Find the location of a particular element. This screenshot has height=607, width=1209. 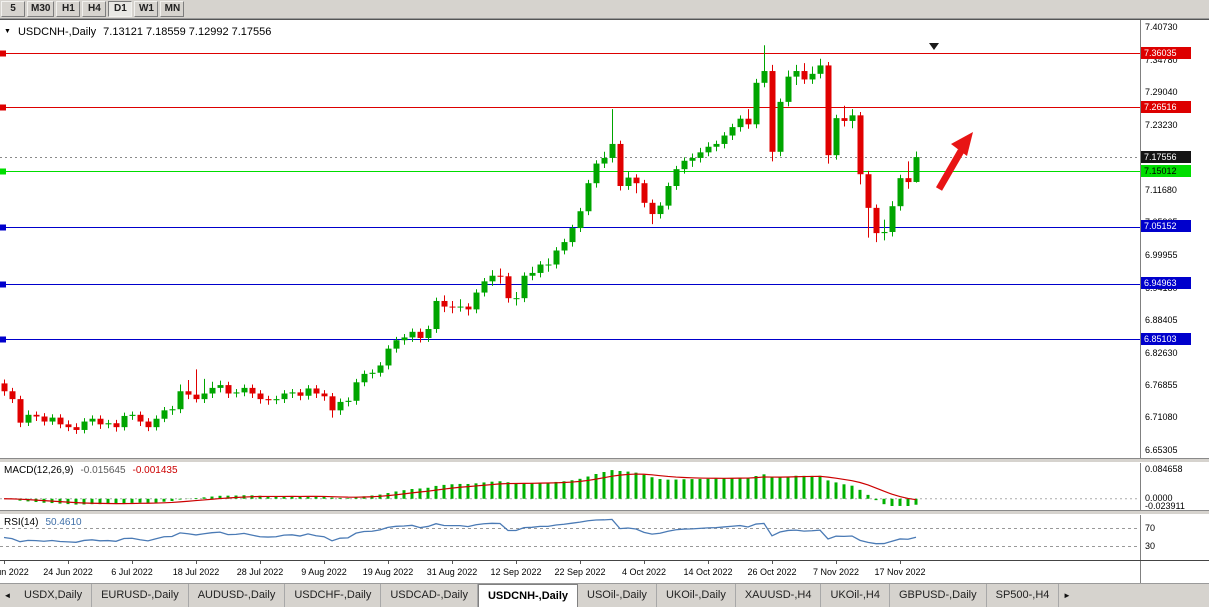

rsi-chart: RSI(14) 50.4610 is located at coordinates (570, 537).